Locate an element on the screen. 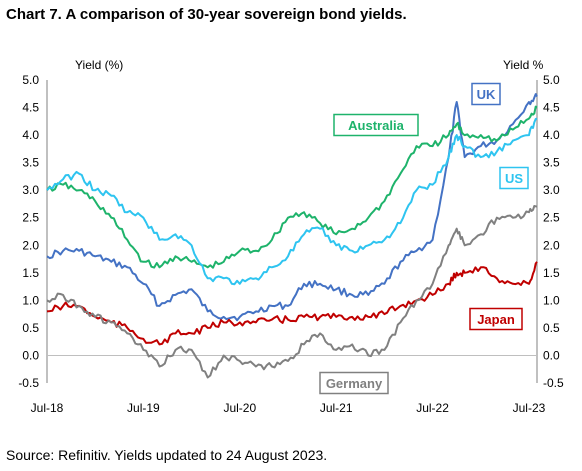  x-tick-label: Jul-19 is located at coordinates (143, 408).